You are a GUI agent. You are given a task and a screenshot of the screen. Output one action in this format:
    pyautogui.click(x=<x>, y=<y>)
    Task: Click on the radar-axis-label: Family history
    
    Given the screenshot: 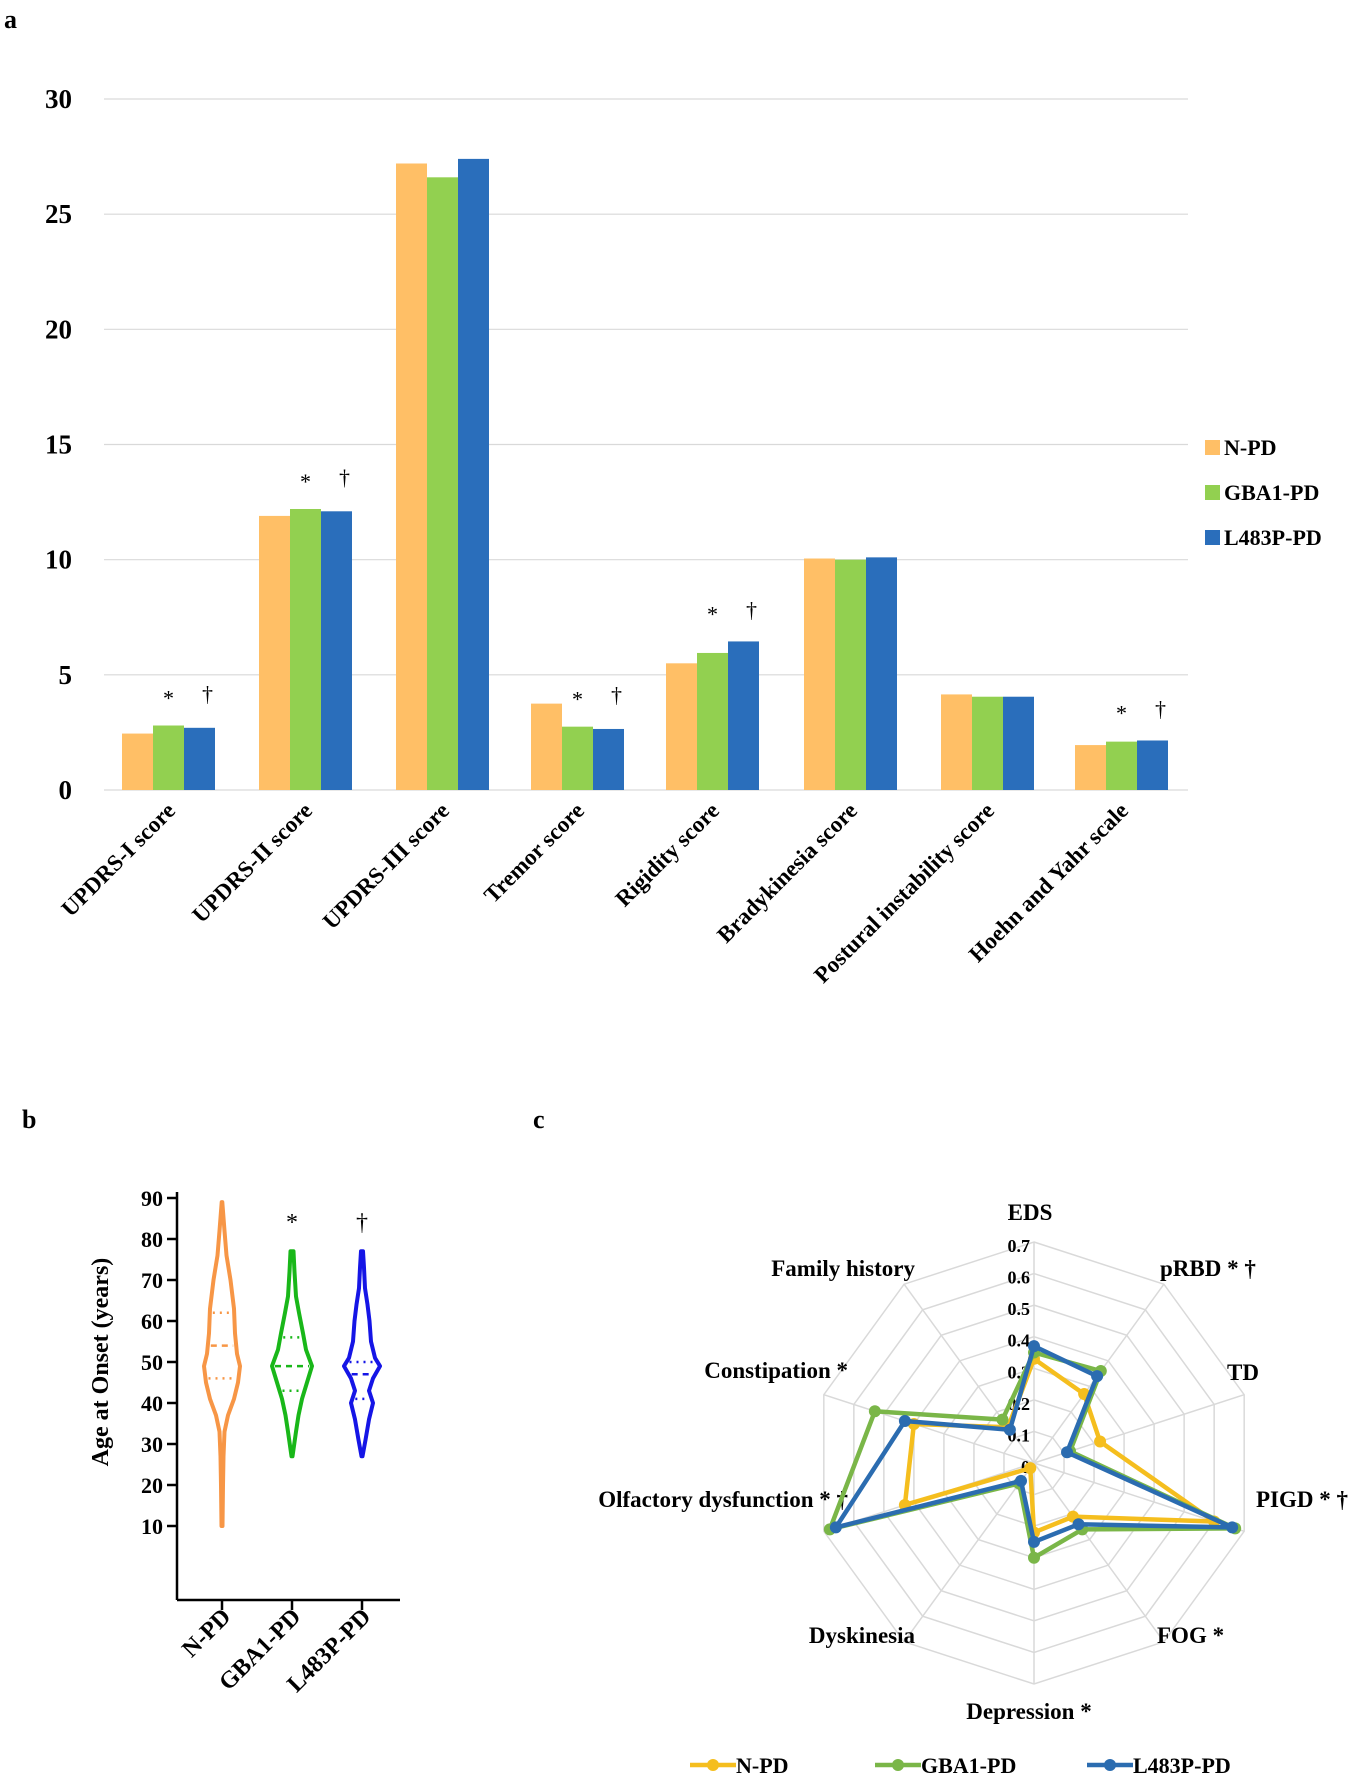 What is the action you would take?
    pyautogui.click(x=843, y=1268)
    